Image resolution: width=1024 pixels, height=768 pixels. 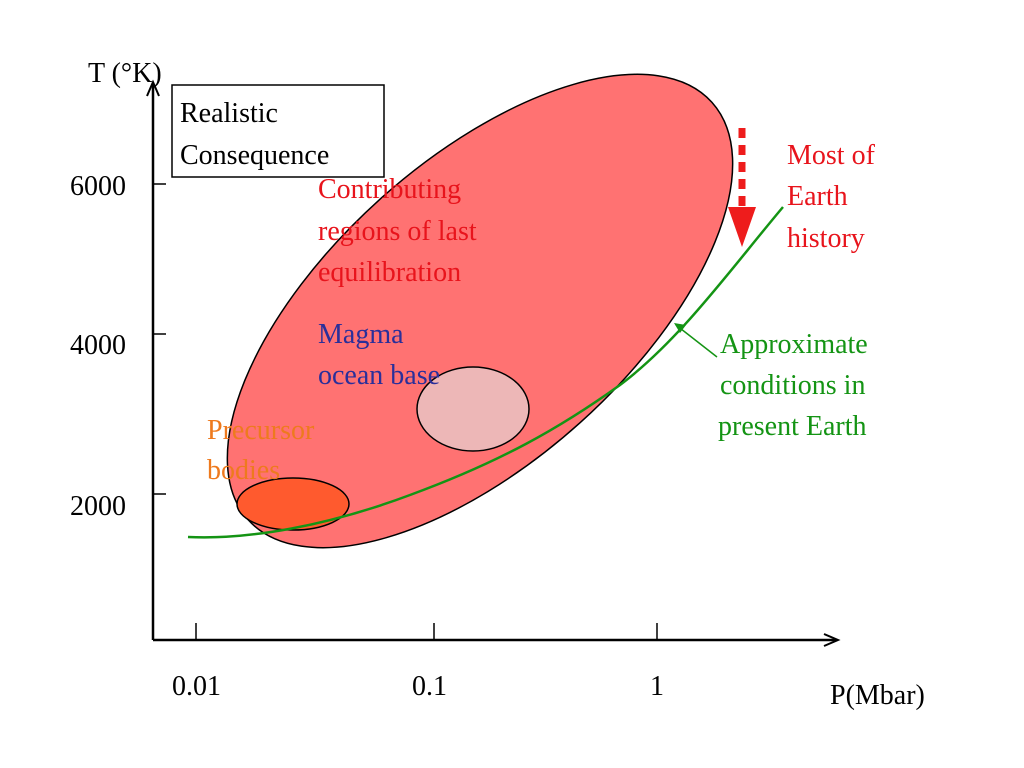 What do you see at coordinates (153, 88) in the screenshot?
I see `y-axis-arrow-icon` at bounding box center [153, 88].